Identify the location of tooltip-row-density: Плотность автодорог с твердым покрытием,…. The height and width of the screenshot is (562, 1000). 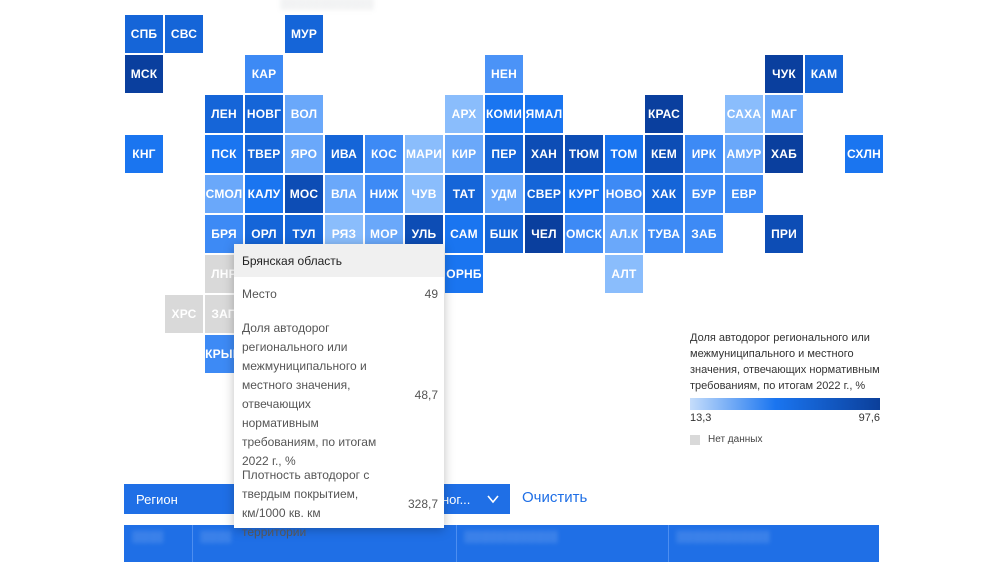
(340, 504).